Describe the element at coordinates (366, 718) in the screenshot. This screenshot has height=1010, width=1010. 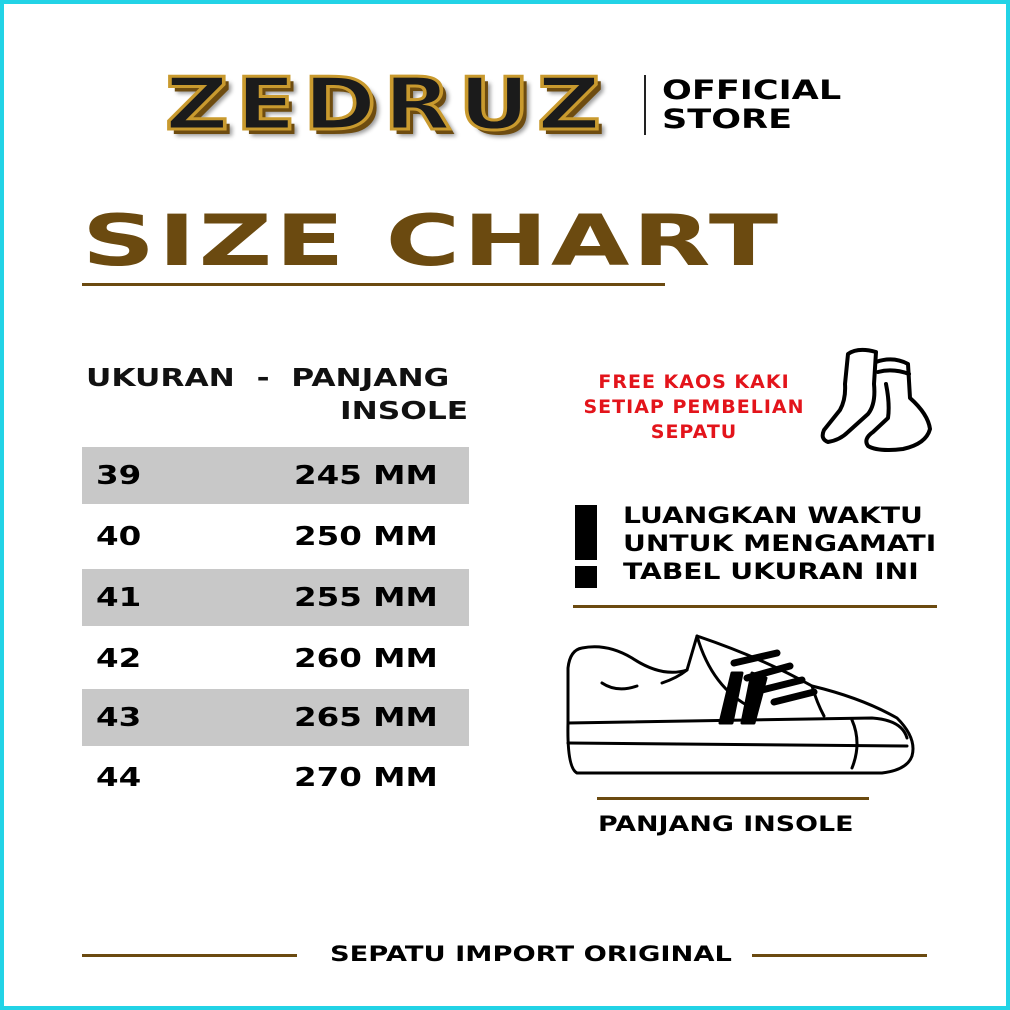
I see `length-cell: 265 MM` at that location.